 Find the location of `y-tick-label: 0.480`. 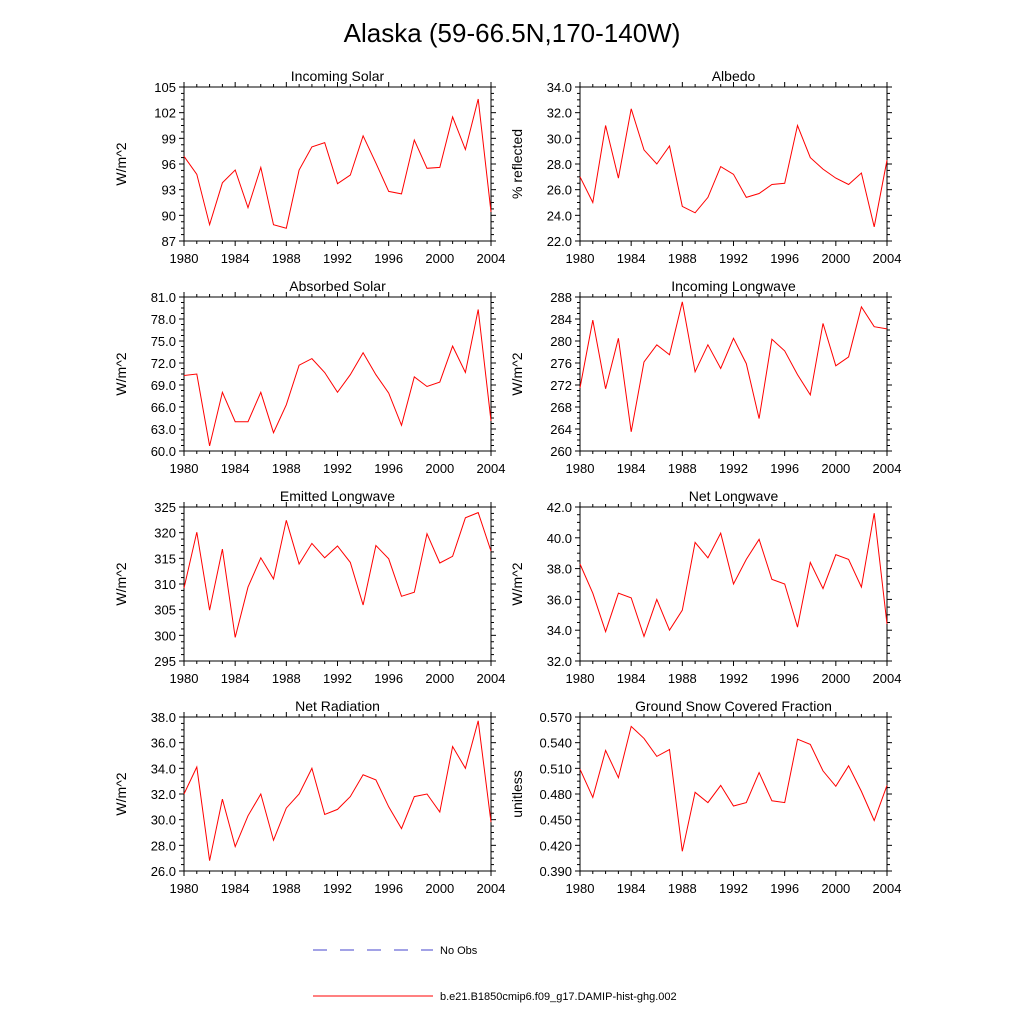

y-tick-label: 0.480 is located at coordinates (555, 794).